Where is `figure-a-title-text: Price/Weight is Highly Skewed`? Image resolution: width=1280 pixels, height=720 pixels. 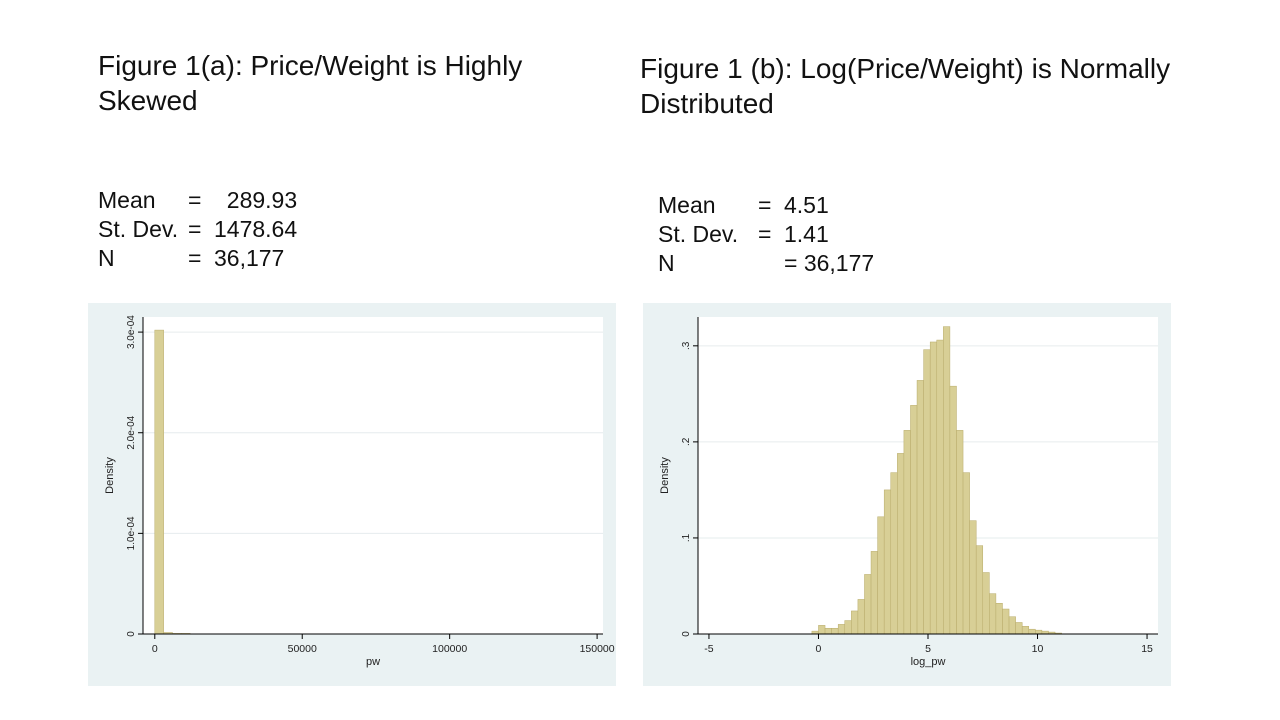 figure-a-title-text: Price/Weight is Highly Skewed is located at coordinates (310, 83).